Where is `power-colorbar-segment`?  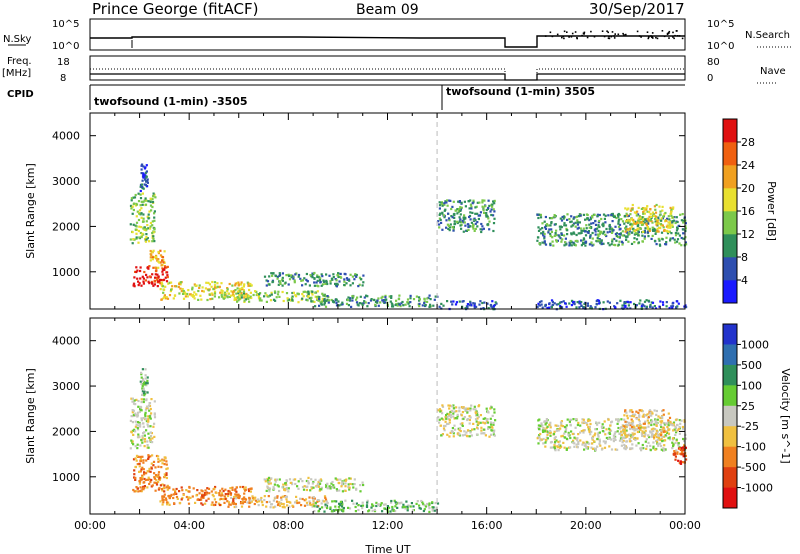 power-colorbar-segment is located at coordinates (730, 200).